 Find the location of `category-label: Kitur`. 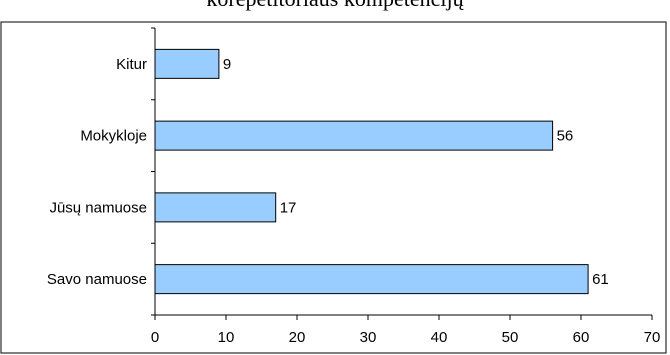

category-label: Kitur is located at coordinates (131, 64).